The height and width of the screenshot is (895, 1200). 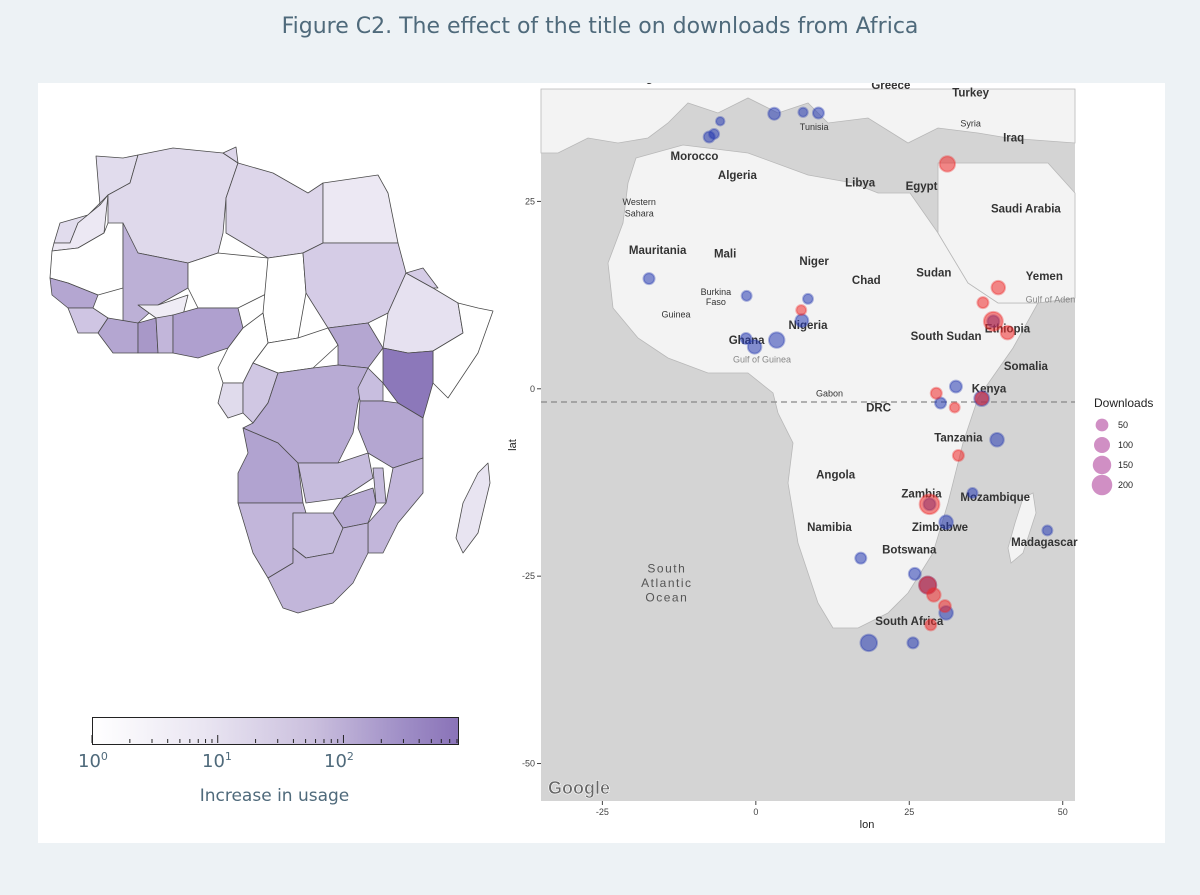 I want to click on legend-tick-label-2: 102, so click(x=339, y=761).